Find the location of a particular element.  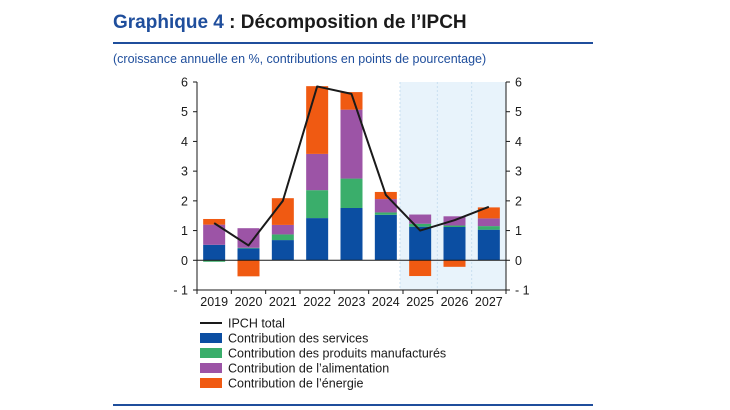

bar-segment-2022-s0 is located at coordinates (317, 239).